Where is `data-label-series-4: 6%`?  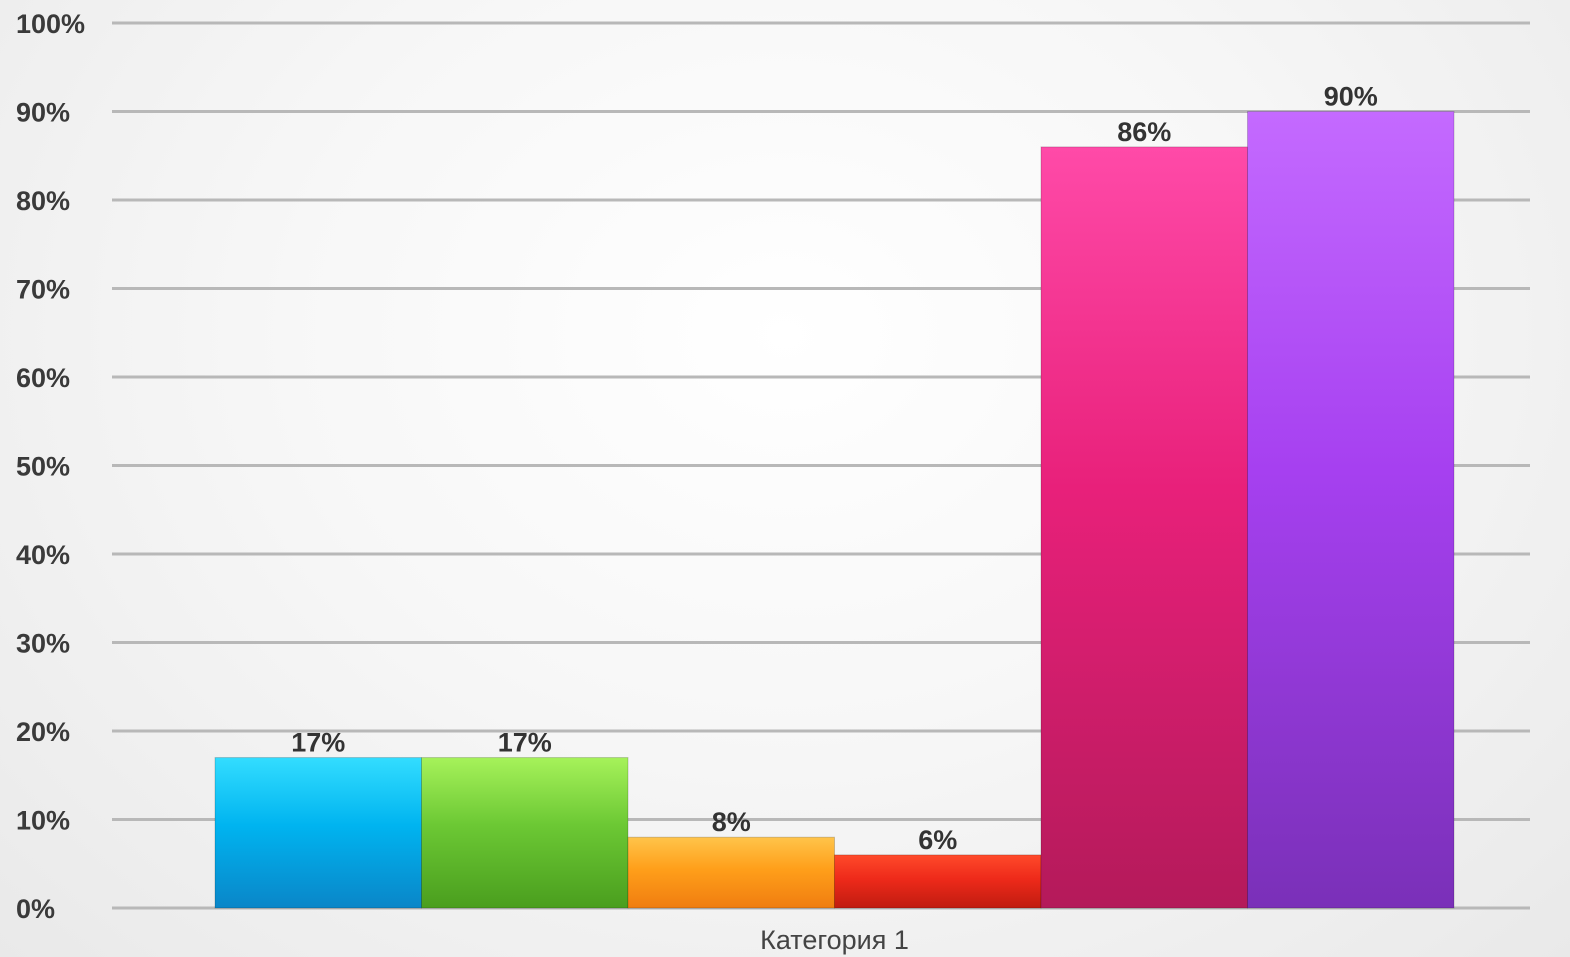
data-label-series-4: 6% is located at coordinates (937, 840).